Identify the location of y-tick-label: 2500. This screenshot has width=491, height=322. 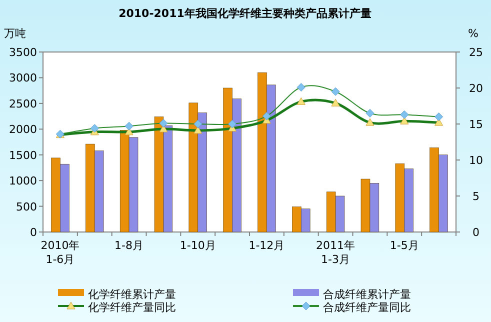
(23, 103).